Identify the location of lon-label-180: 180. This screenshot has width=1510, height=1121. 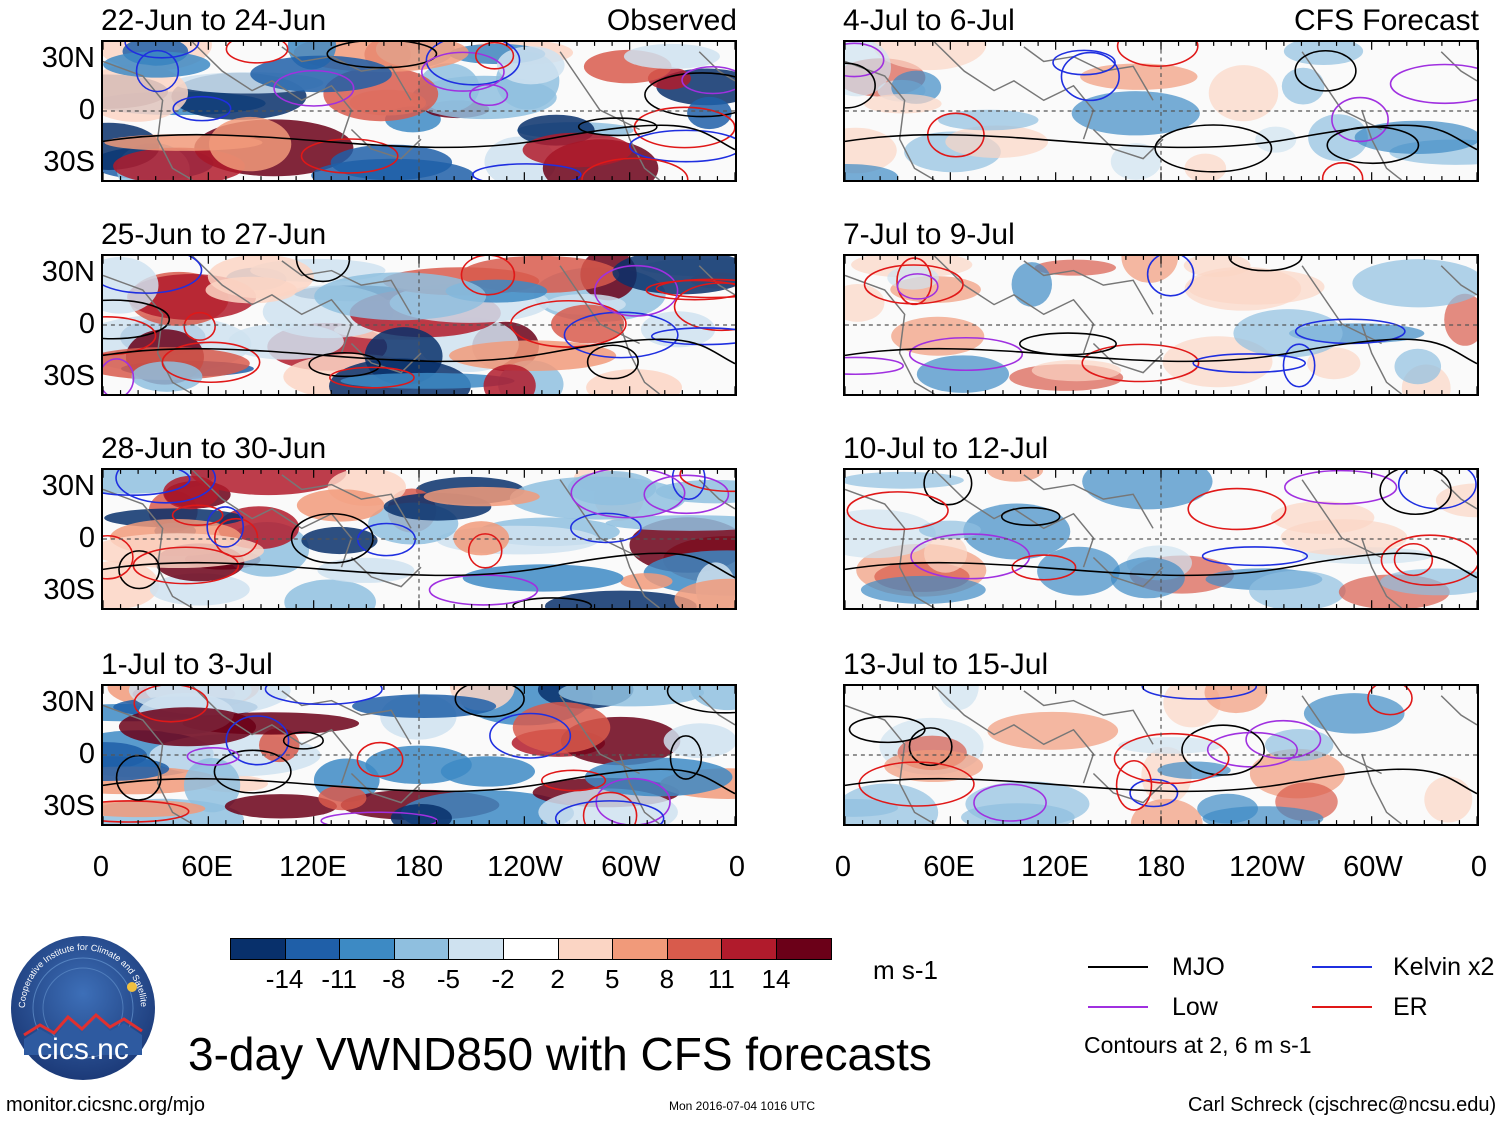
(1161, 867).